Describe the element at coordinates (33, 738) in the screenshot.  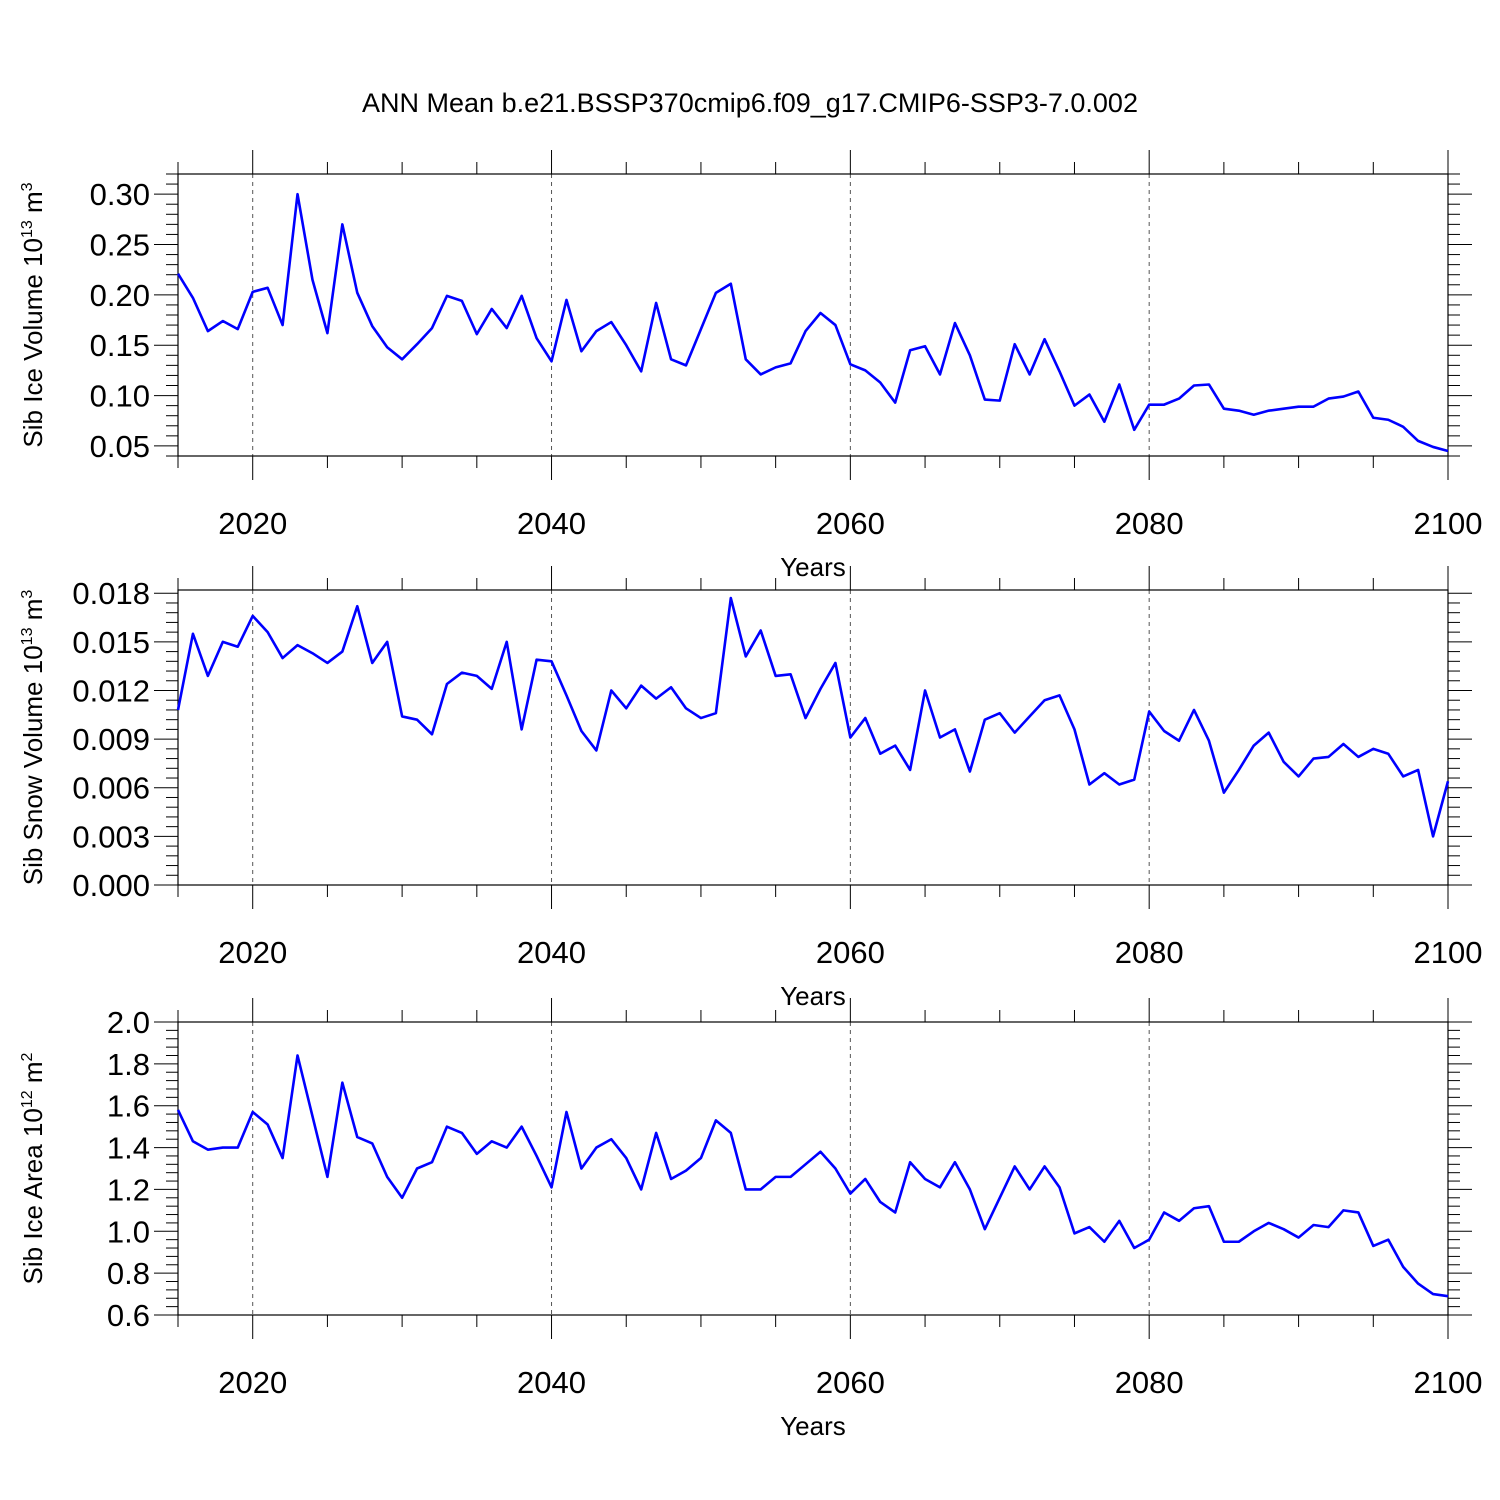
I see `y-axis-label: Sib Snow Volume 1013 m3` at that location.